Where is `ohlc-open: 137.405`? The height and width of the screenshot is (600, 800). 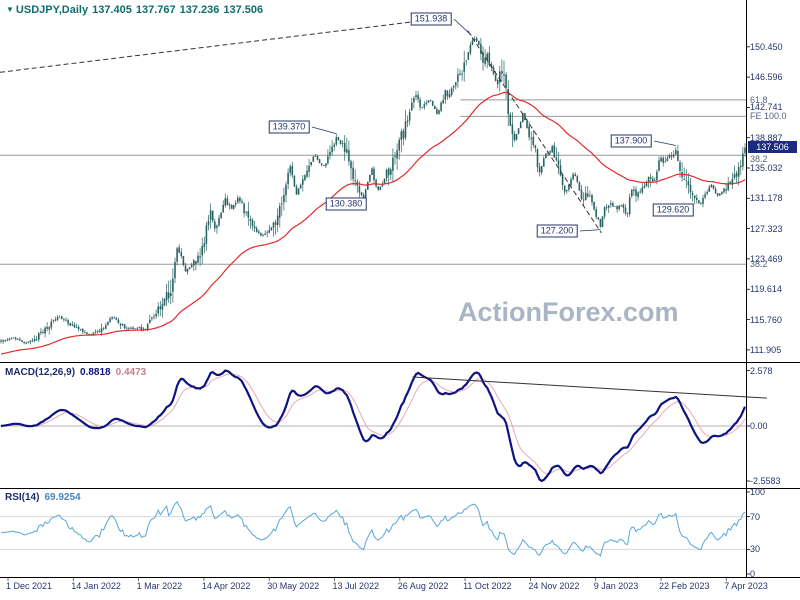
ohlc-open: 137.405 is located at coordinates (112, 10).